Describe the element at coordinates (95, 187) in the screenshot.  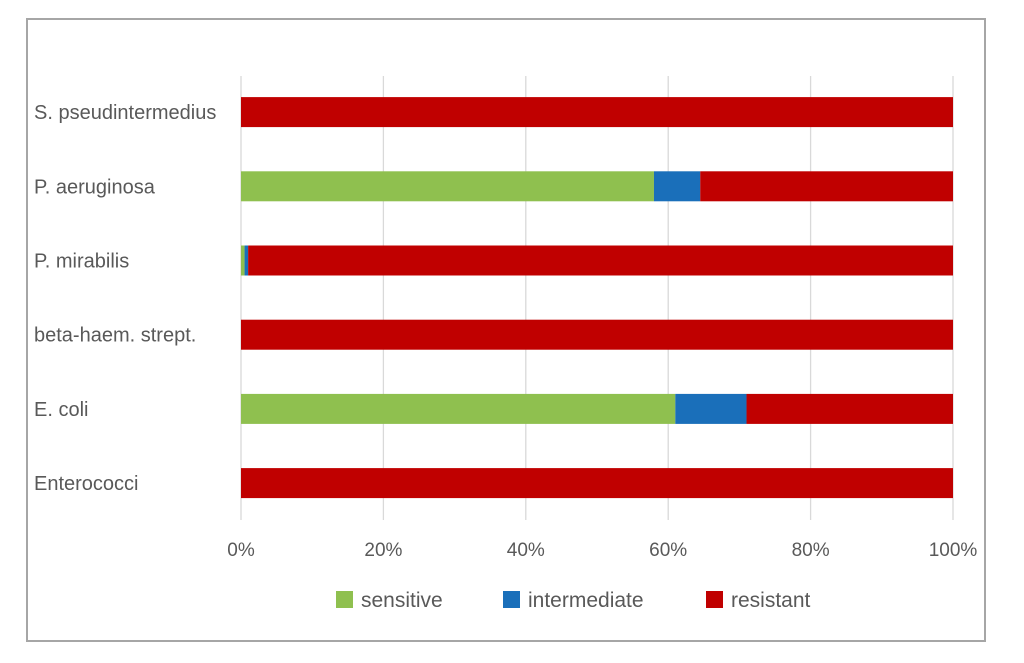
I see `category-label: P. aeruginosa` at that location.